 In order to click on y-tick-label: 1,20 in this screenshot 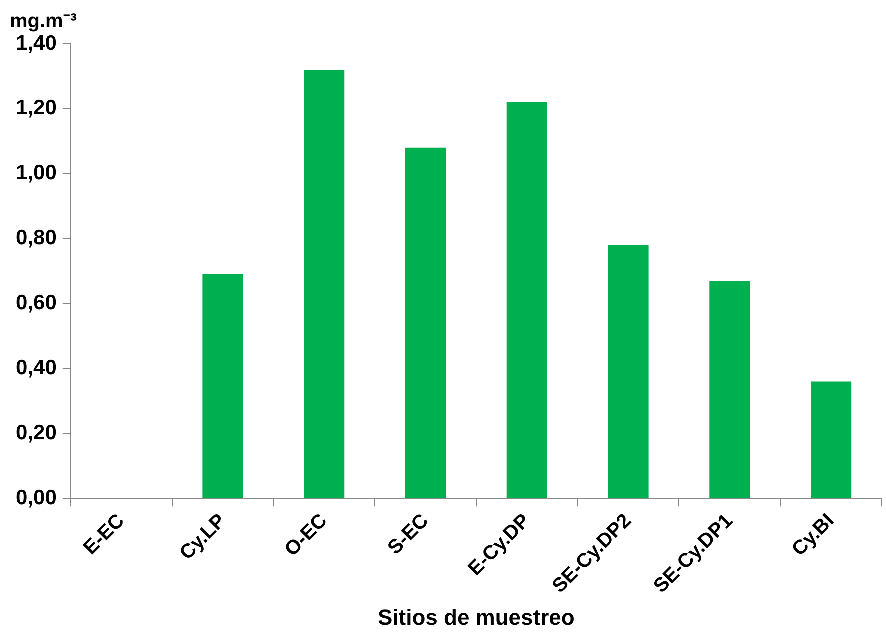, I will do `click(36, 108)`.